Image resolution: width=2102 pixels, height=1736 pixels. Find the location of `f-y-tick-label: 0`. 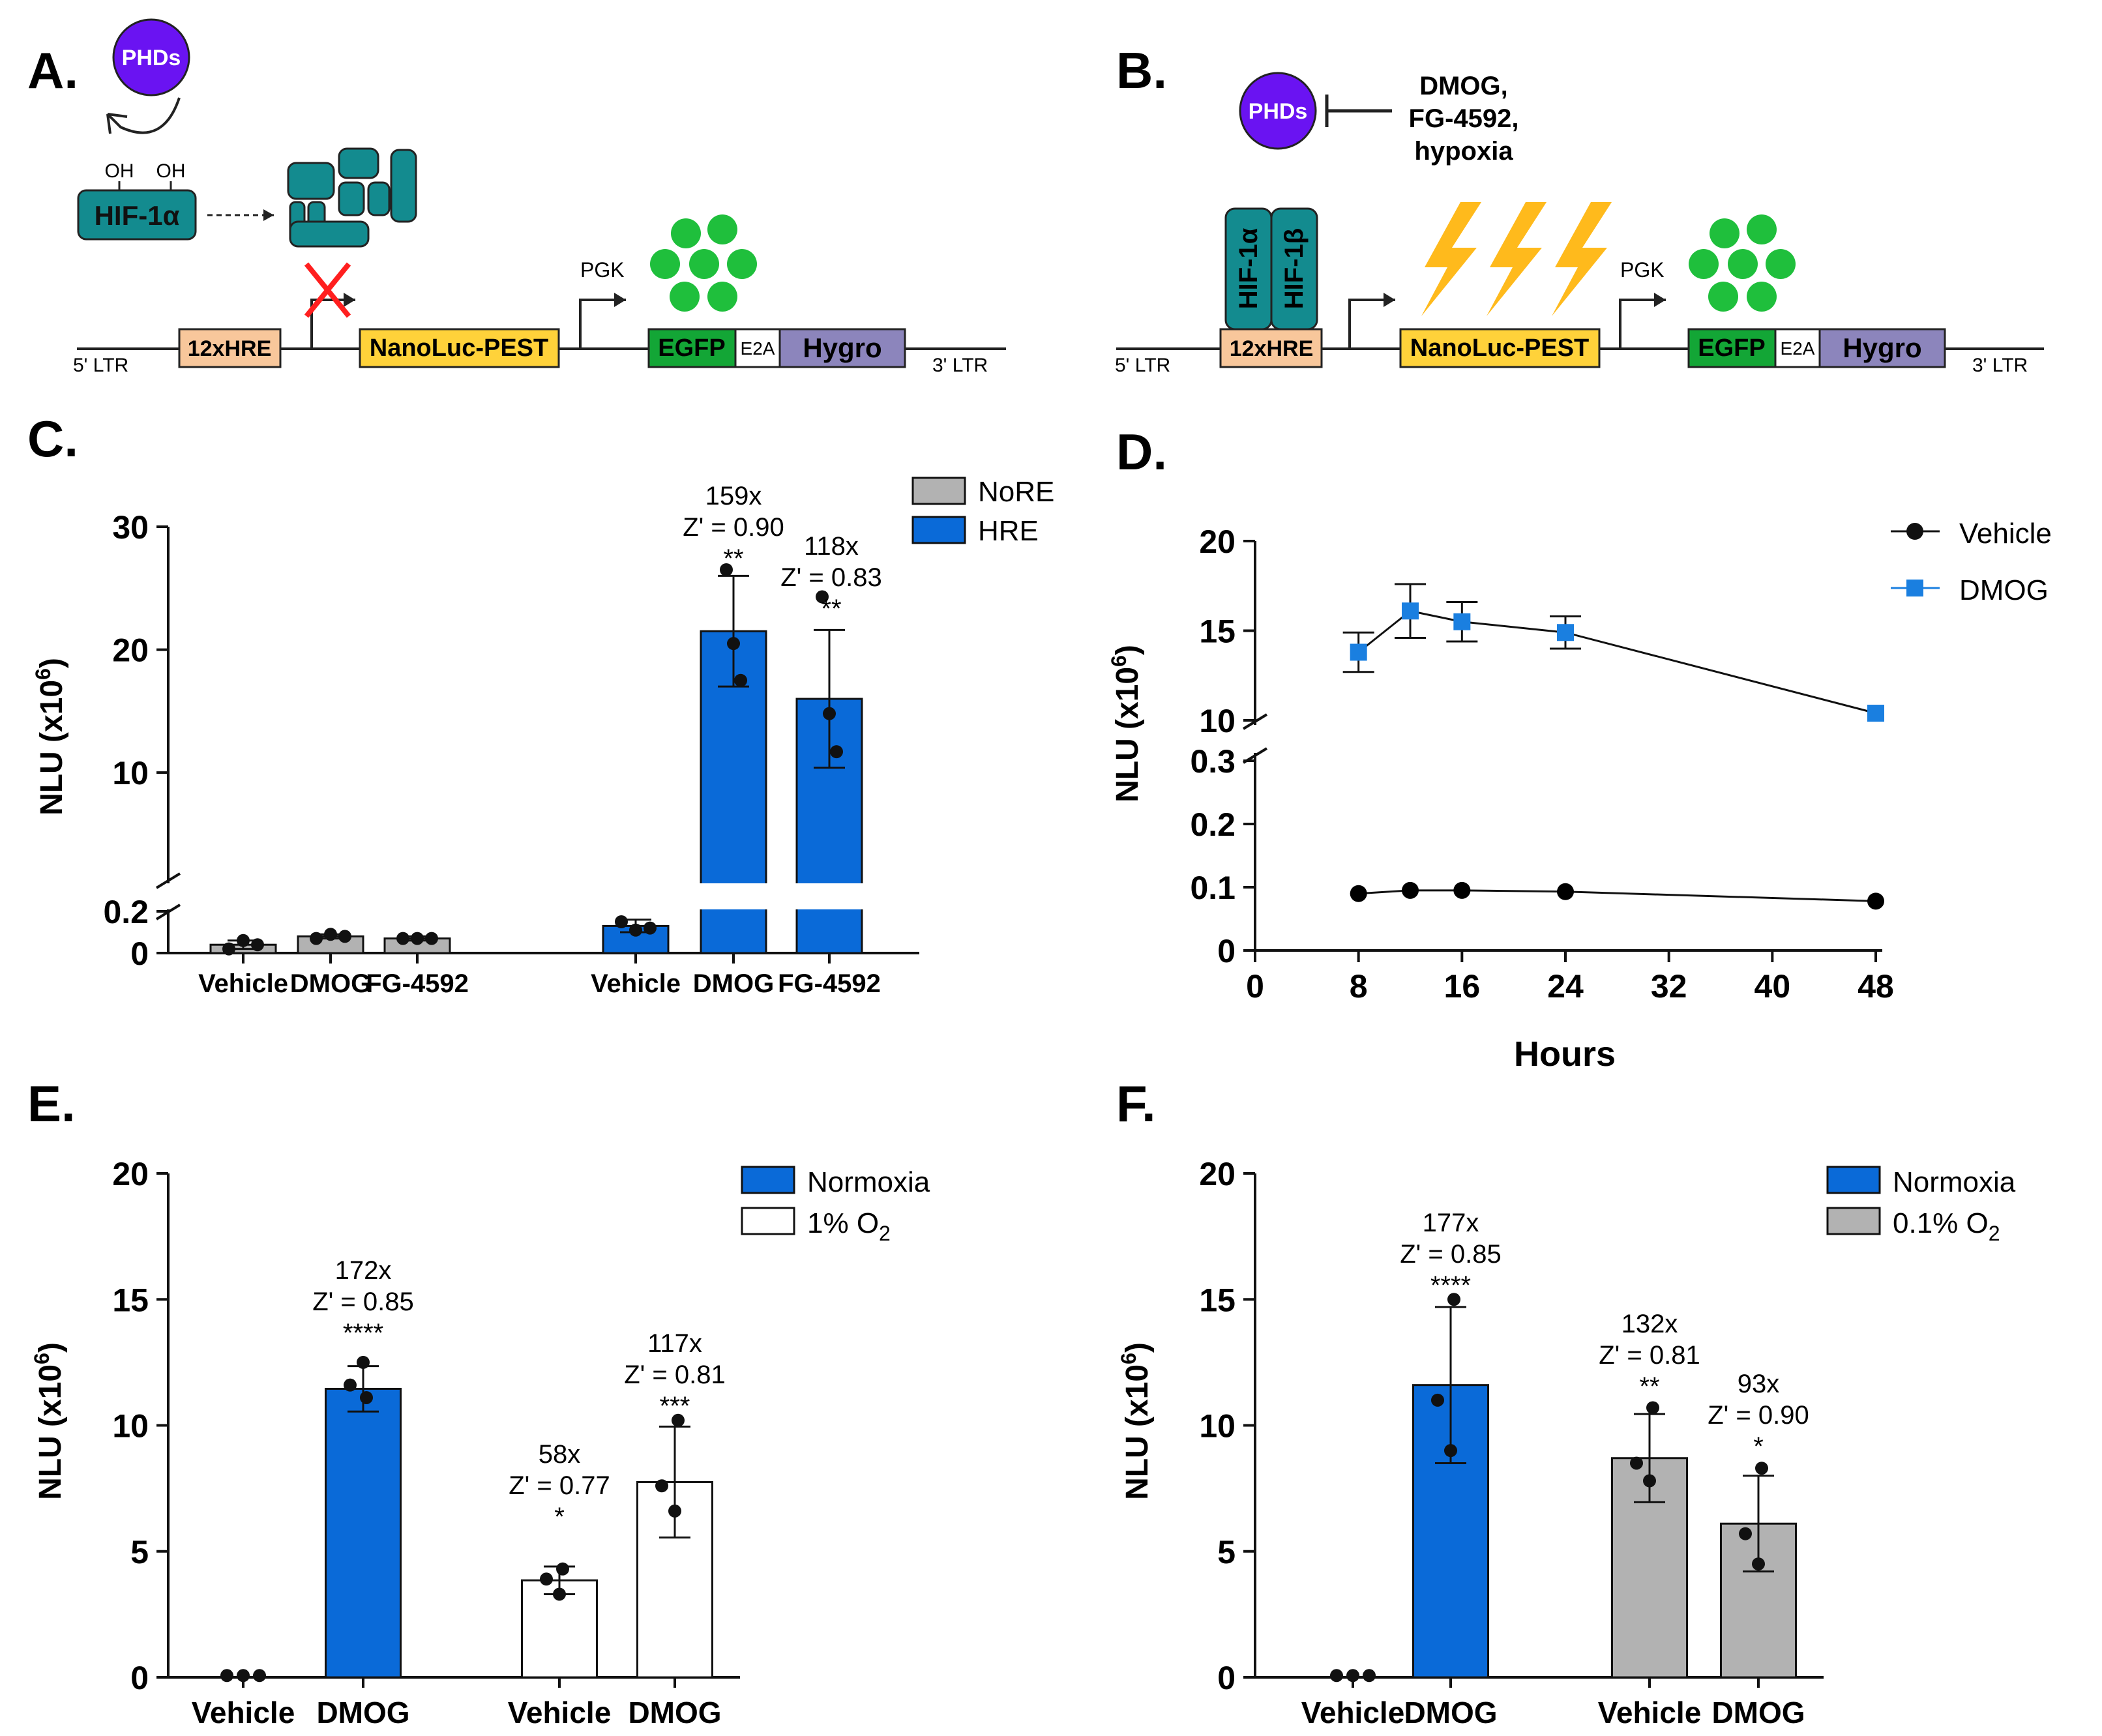

f-y-tick-label: 0 is located at coordinates (1227, 1678).